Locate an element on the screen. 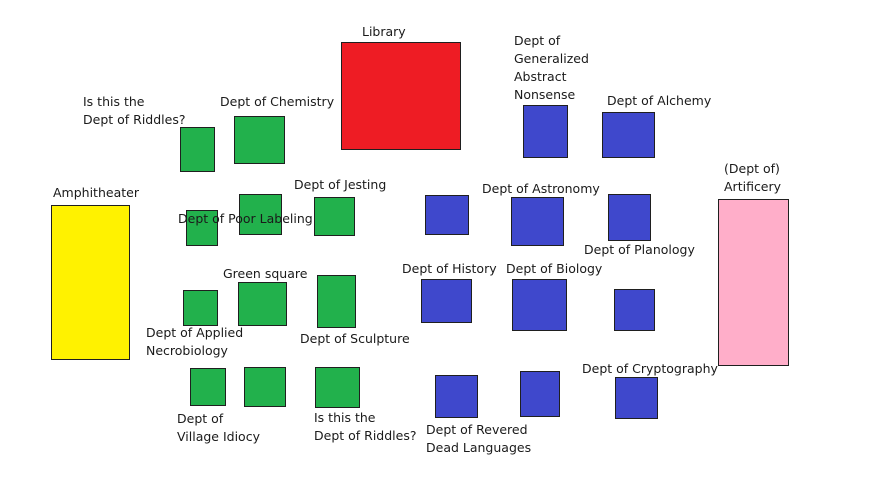 This screenshot has width=879, height=484. green-square-jesting is located at coordinates (334, 216).